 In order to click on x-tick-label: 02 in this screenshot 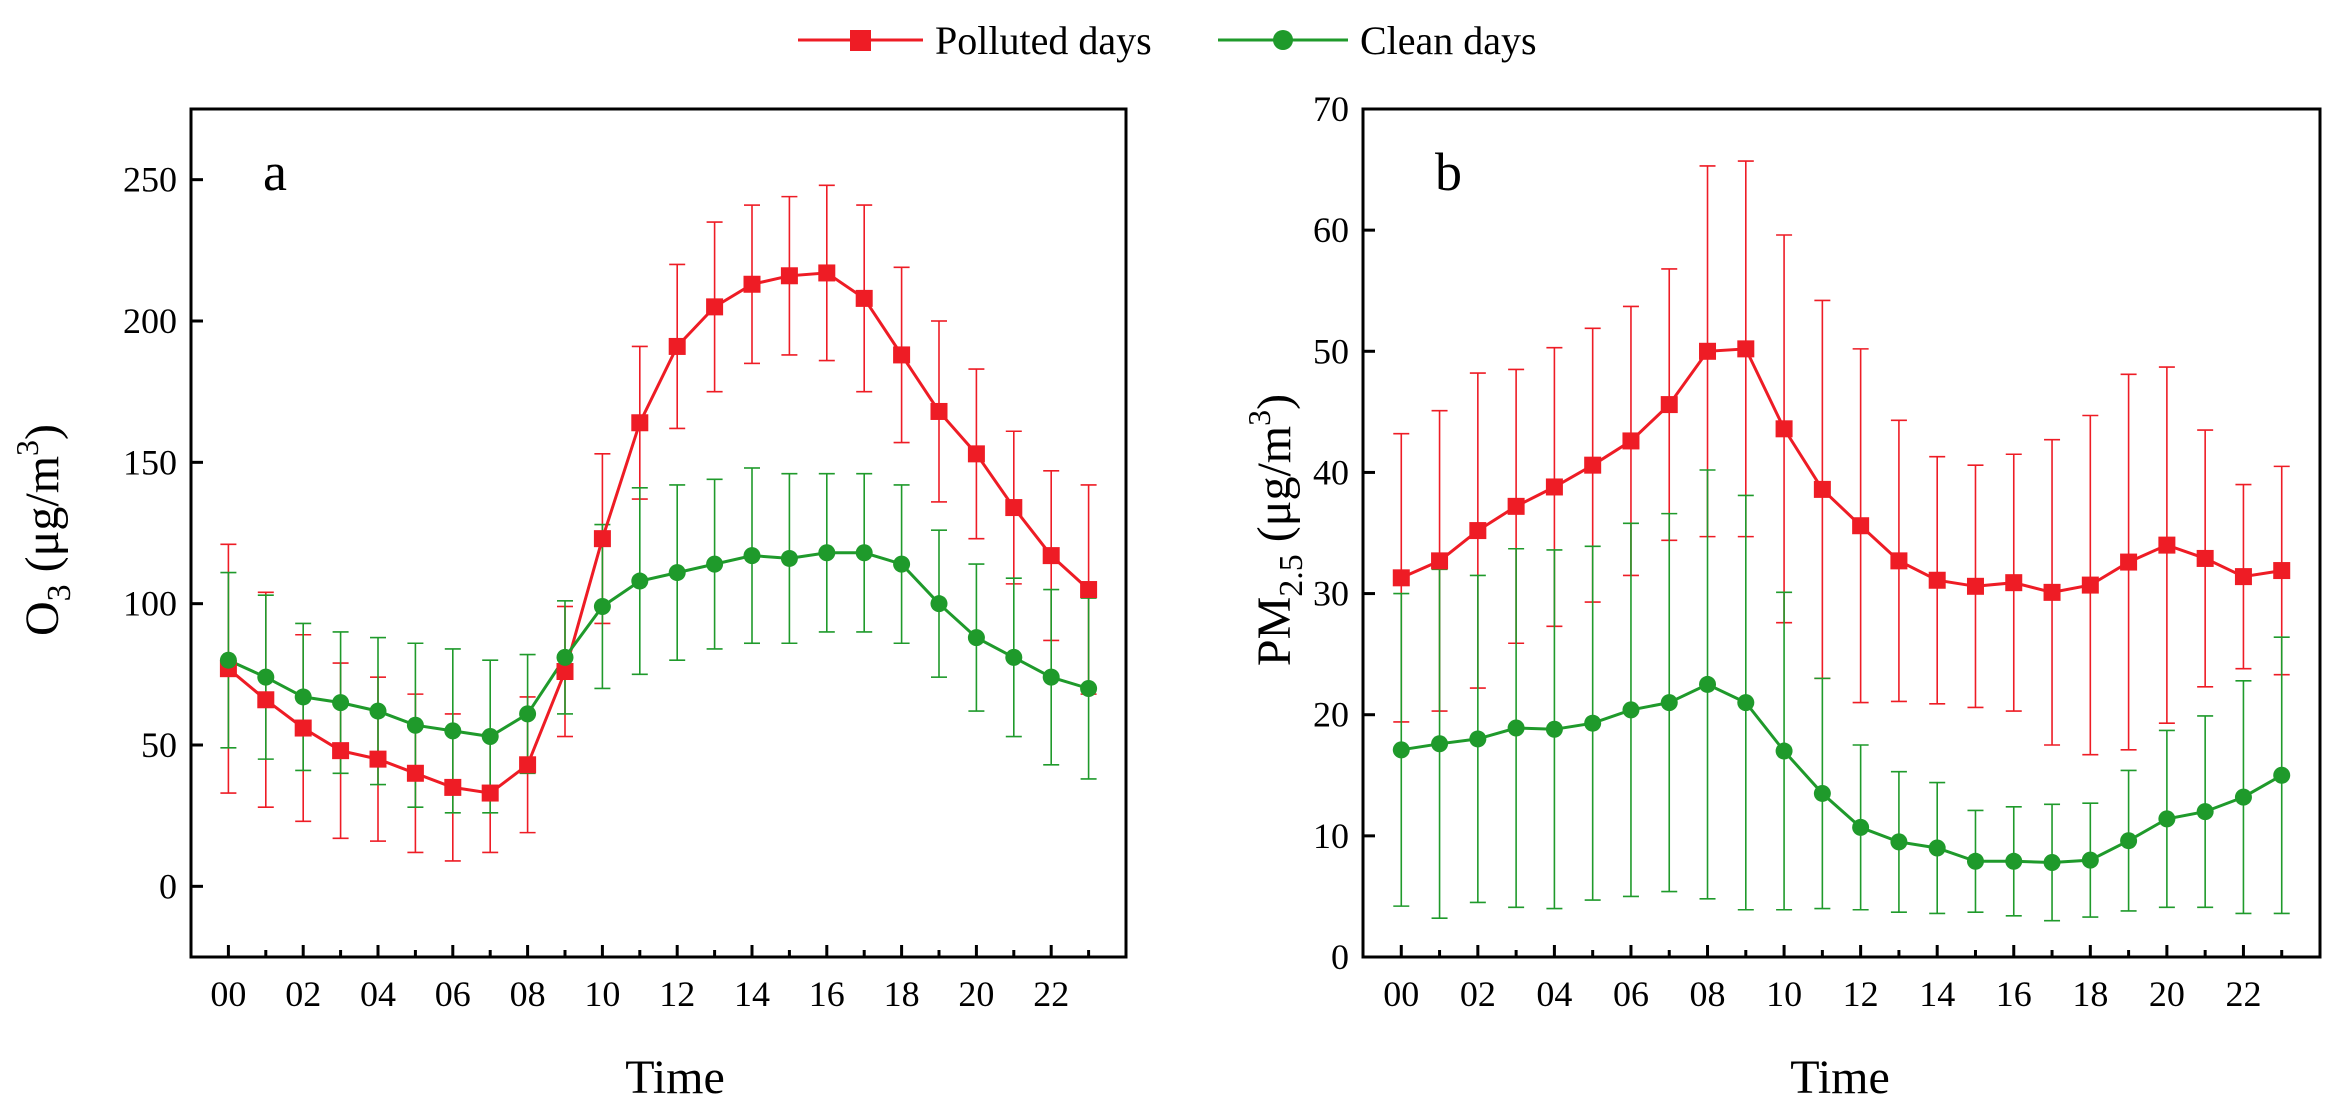, I will do `click(1478, 994)`.